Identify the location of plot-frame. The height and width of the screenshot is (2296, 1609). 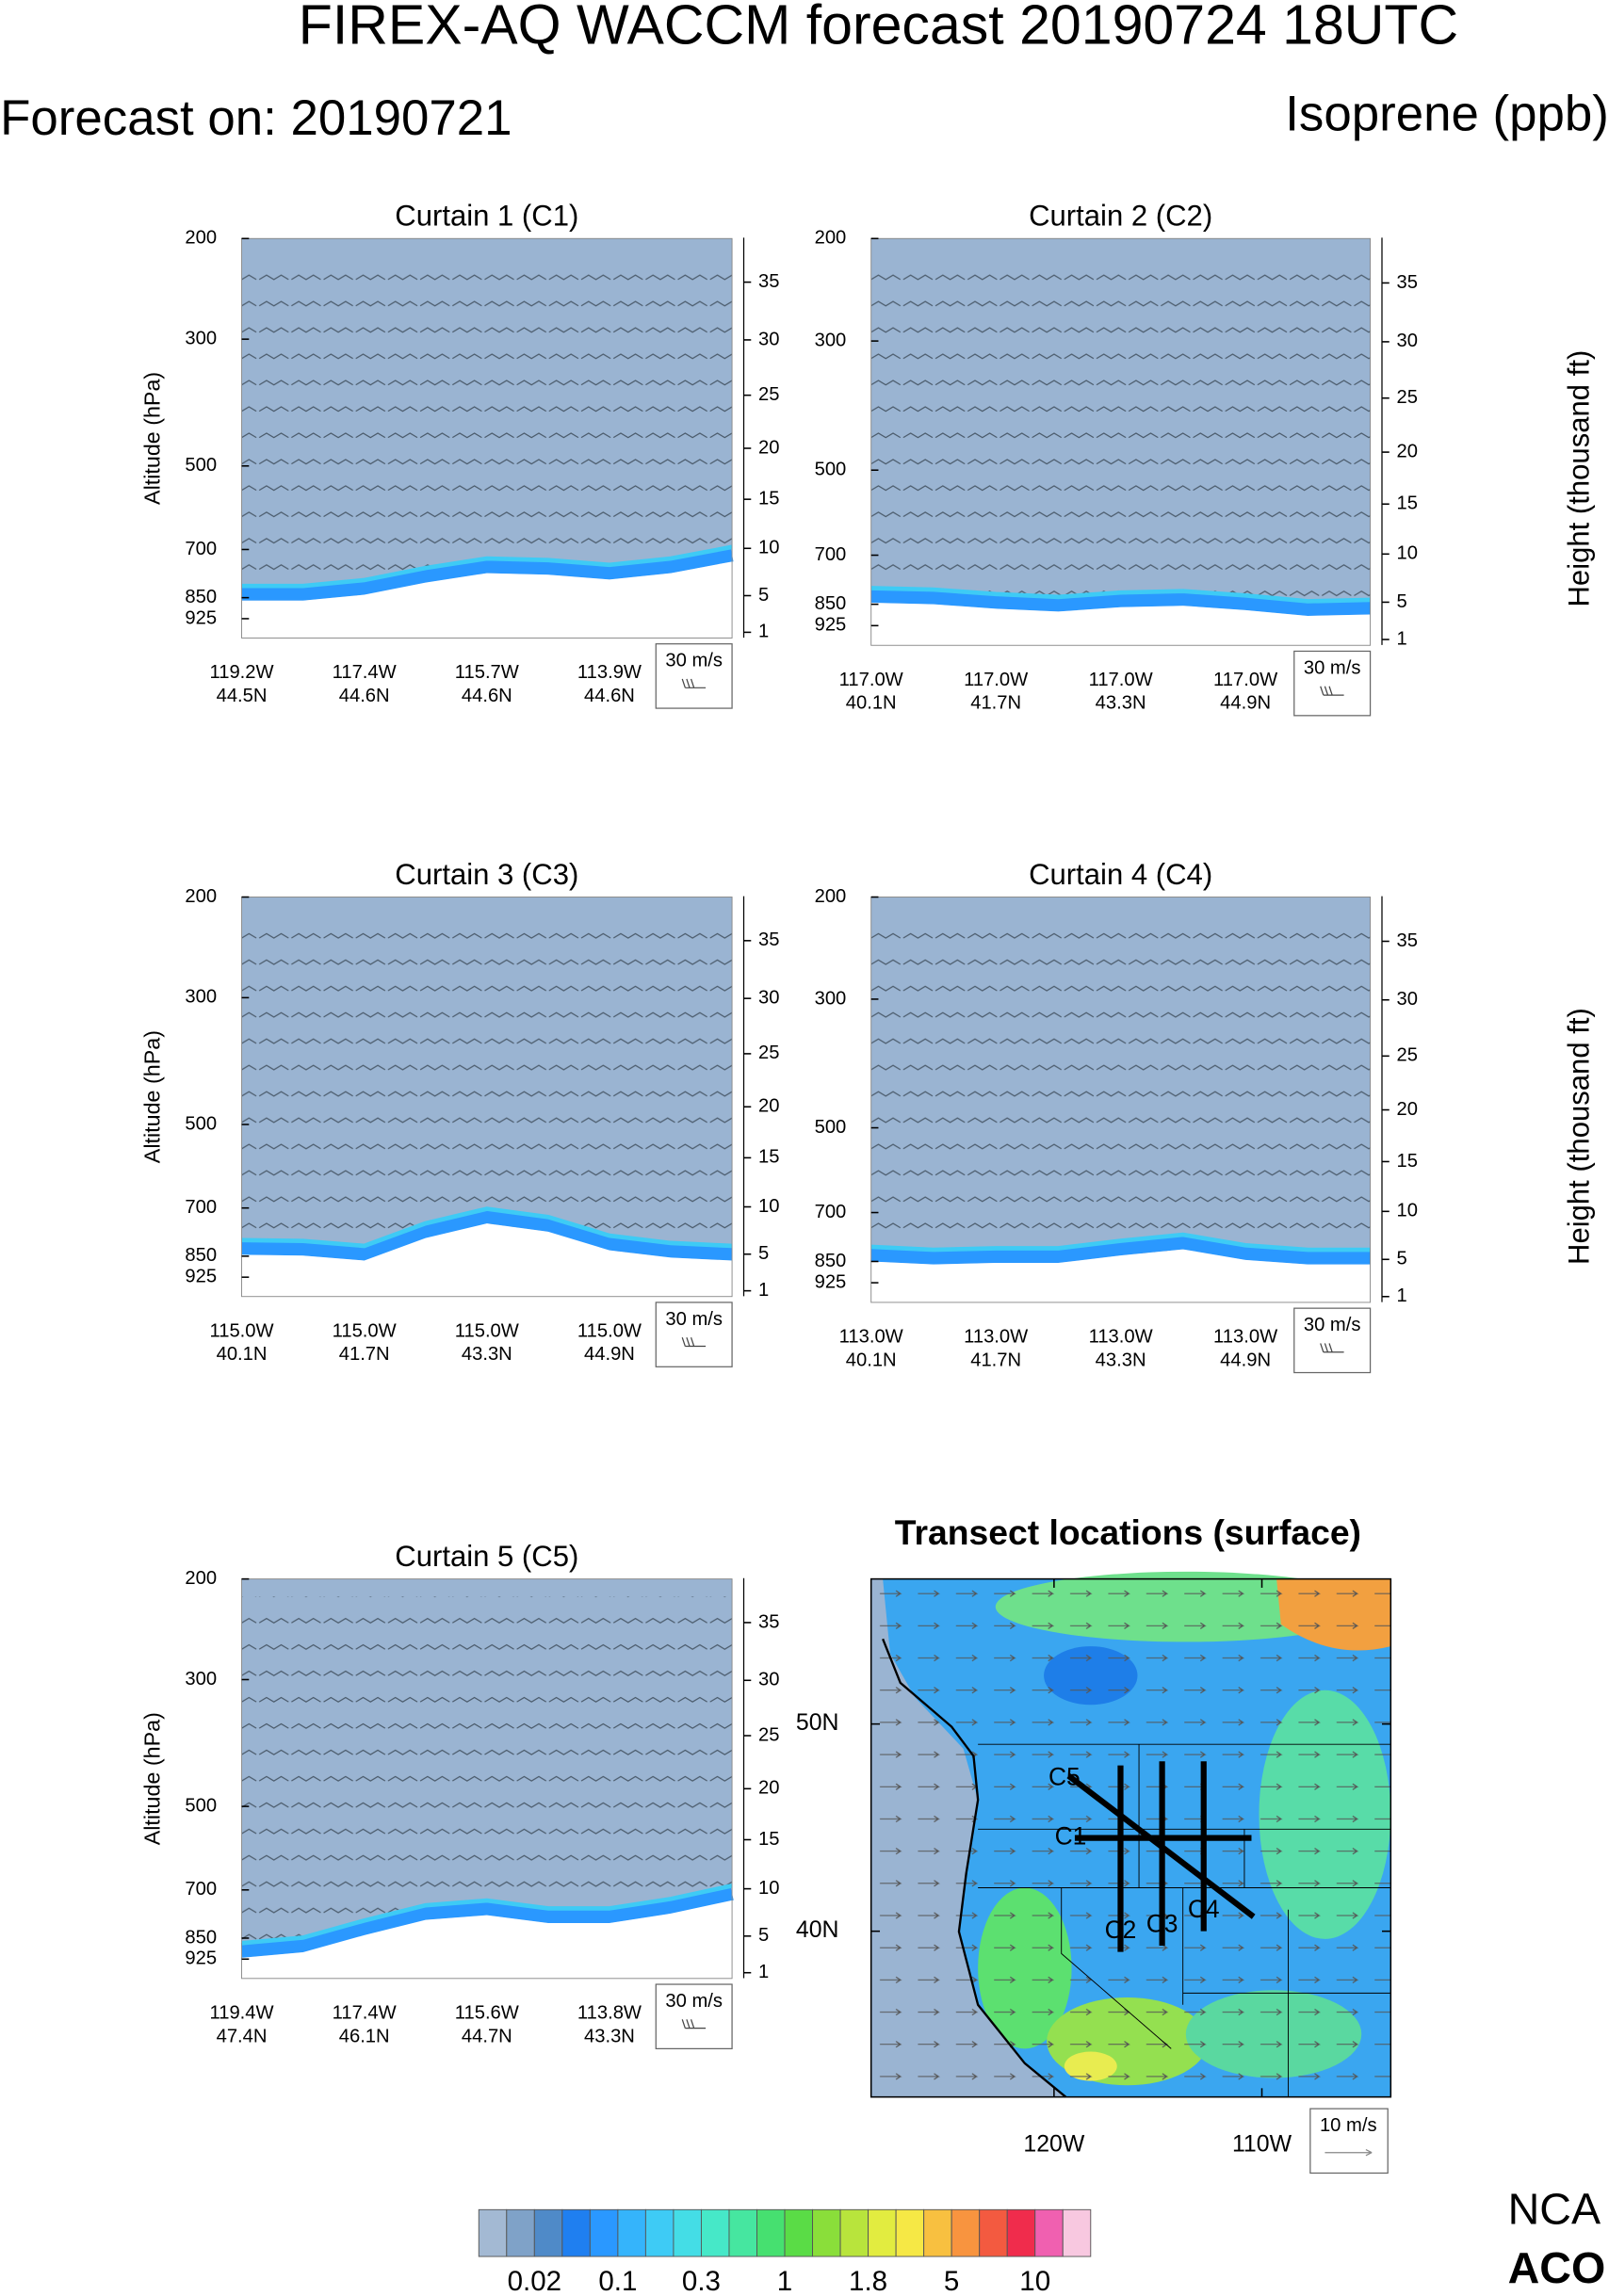
(487, 438).